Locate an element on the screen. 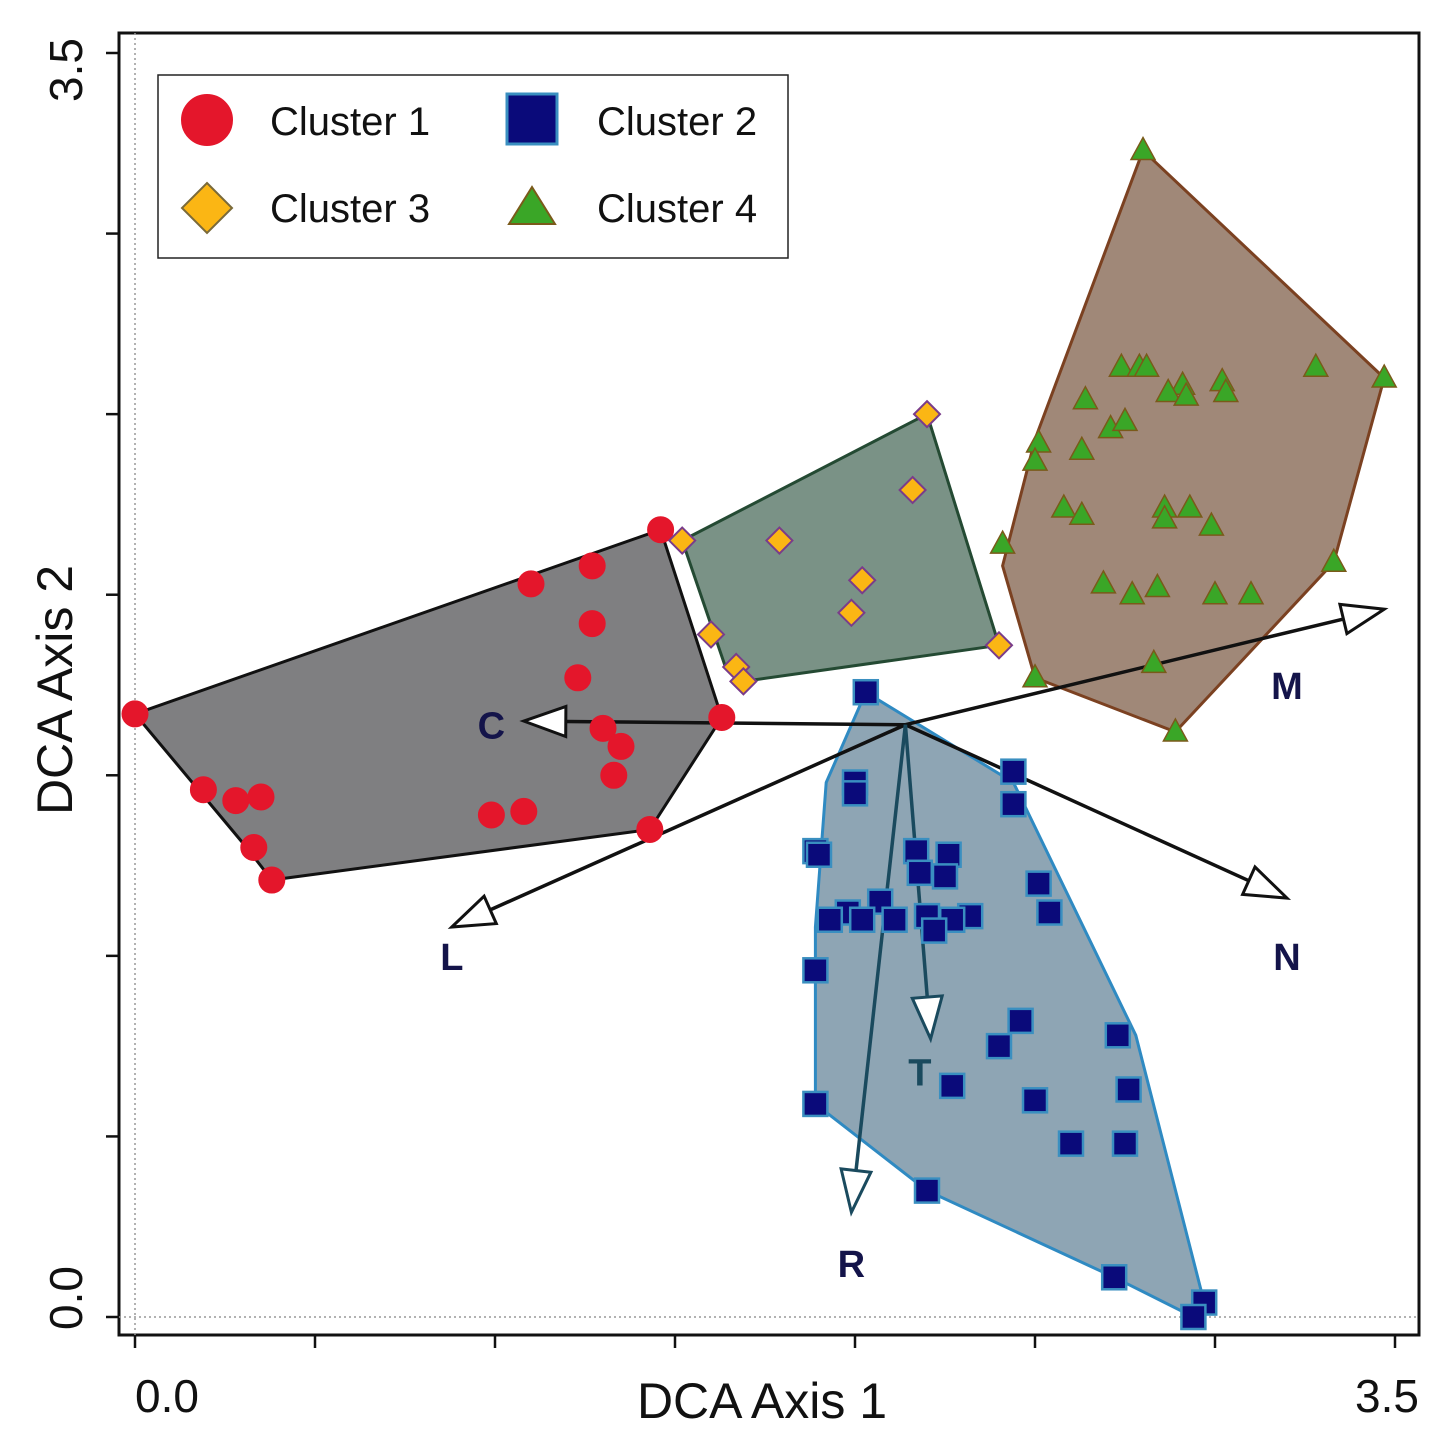 The height and width of the screenshot is (1438, 1447). vector-c-line is located at coordinates (735, 723).